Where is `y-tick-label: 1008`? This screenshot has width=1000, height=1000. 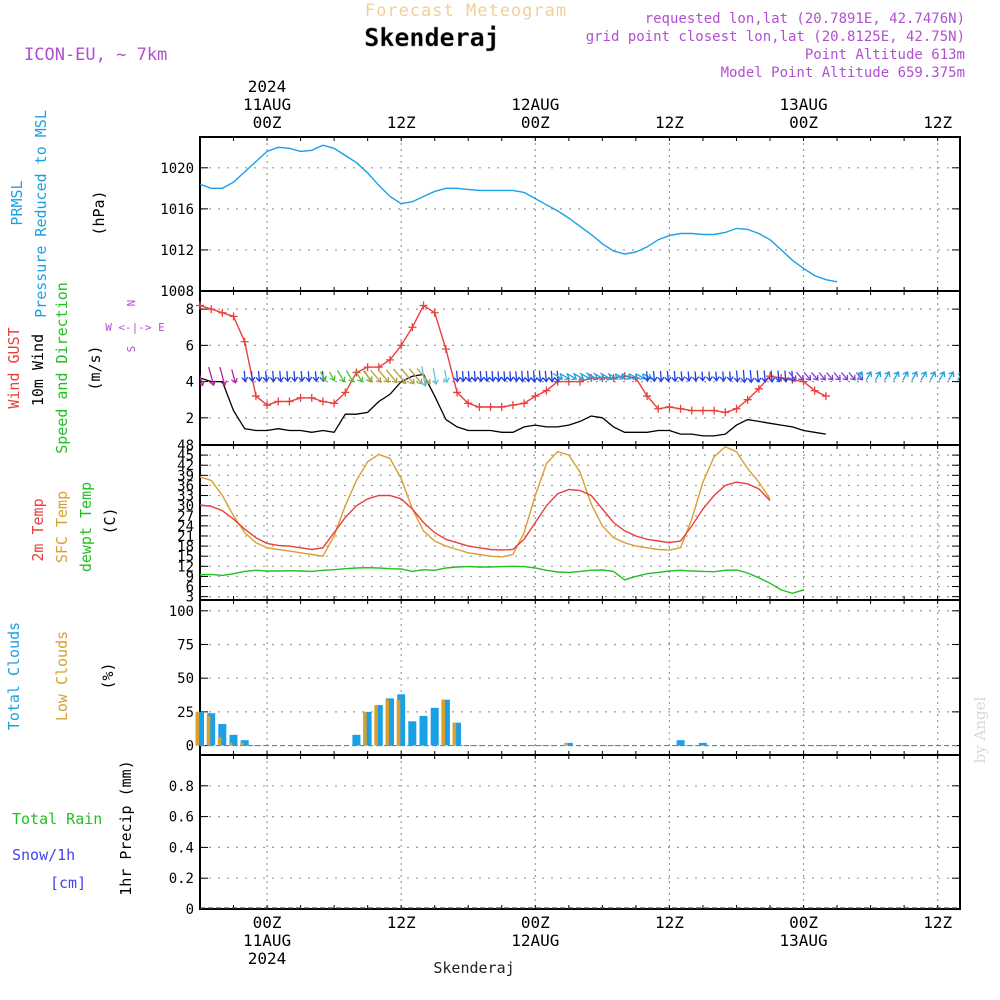 y-tick-label: 1008 is located at coordinates (177, 292).